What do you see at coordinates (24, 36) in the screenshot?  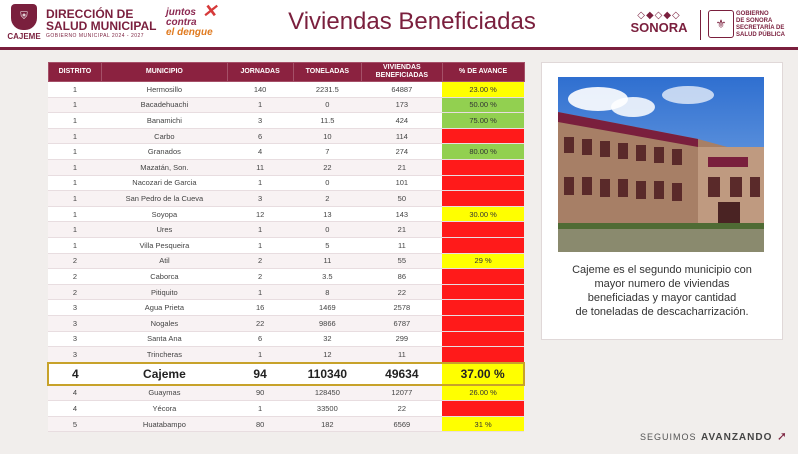 I see `cajeme-label: CAJEME` at bounding box center [24, 36].